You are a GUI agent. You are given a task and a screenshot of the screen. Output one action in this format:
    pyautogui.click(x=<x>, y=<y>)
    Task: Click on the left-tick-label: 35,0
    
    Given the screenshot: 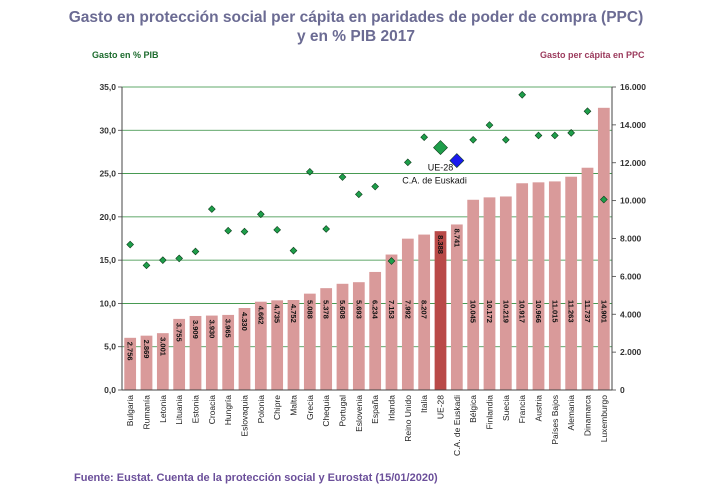 What is the action you would take?
    pyautogui.click(x=107, y=87)
    